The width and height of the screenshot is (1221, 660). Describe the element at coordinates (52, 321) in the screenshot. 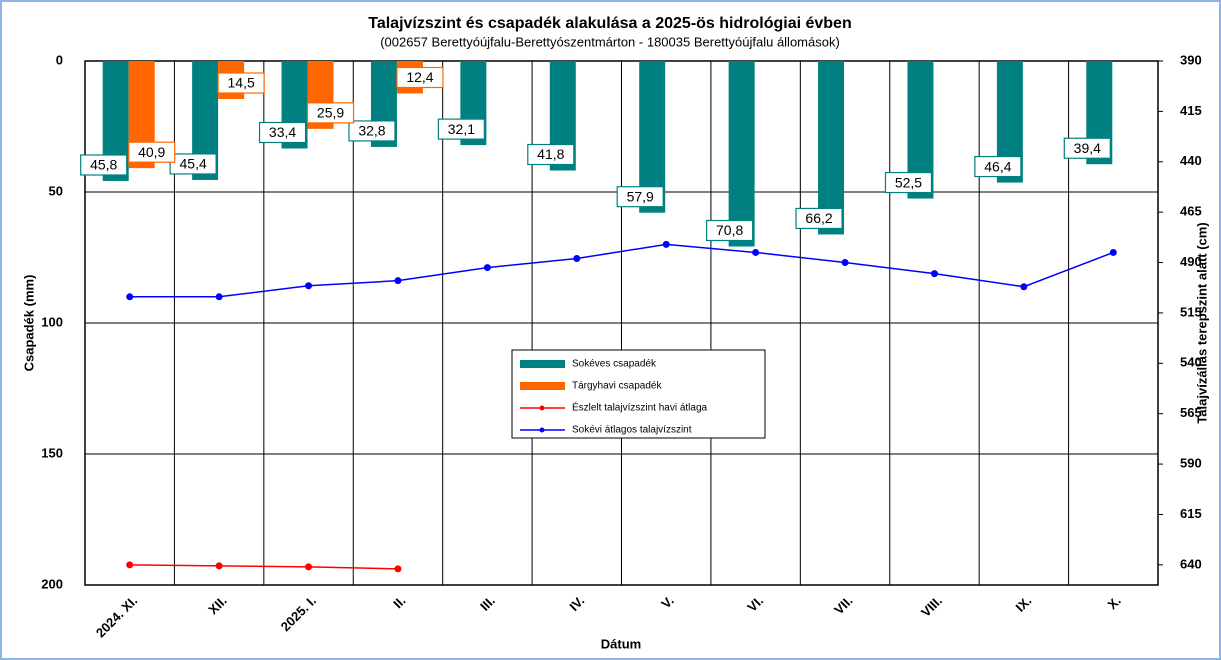

I see `y-tick-label: 100` at that location.